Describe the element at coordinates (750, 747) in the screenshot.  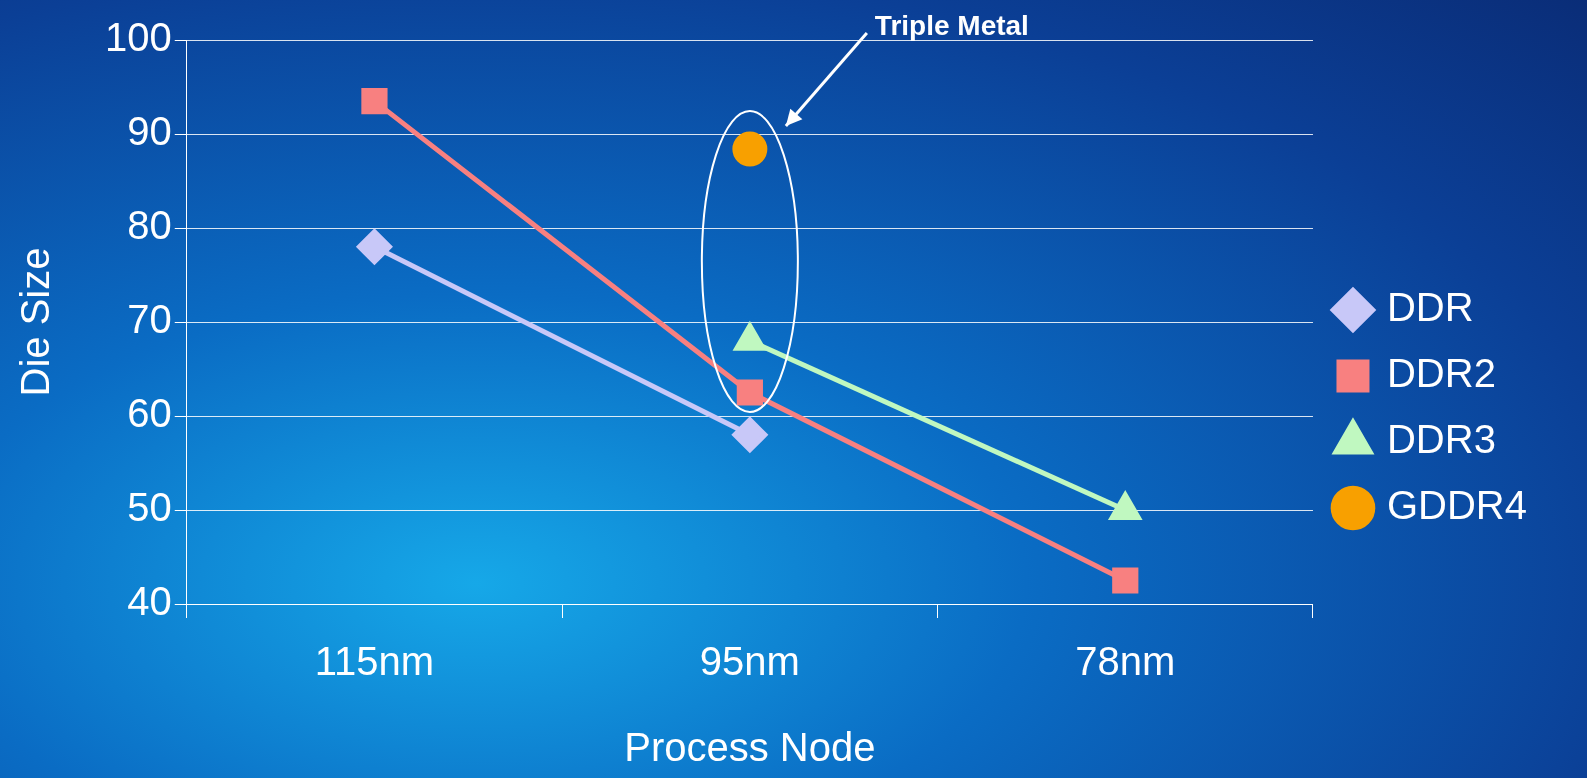
I see `x-axis-title: Process Node` at that location.